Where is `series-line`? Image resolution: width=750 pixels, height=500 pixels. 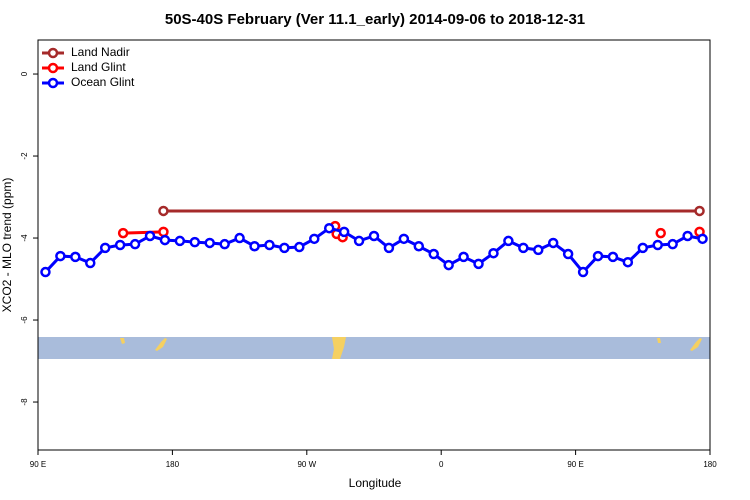
series-line is located at coordinates (411, 231).